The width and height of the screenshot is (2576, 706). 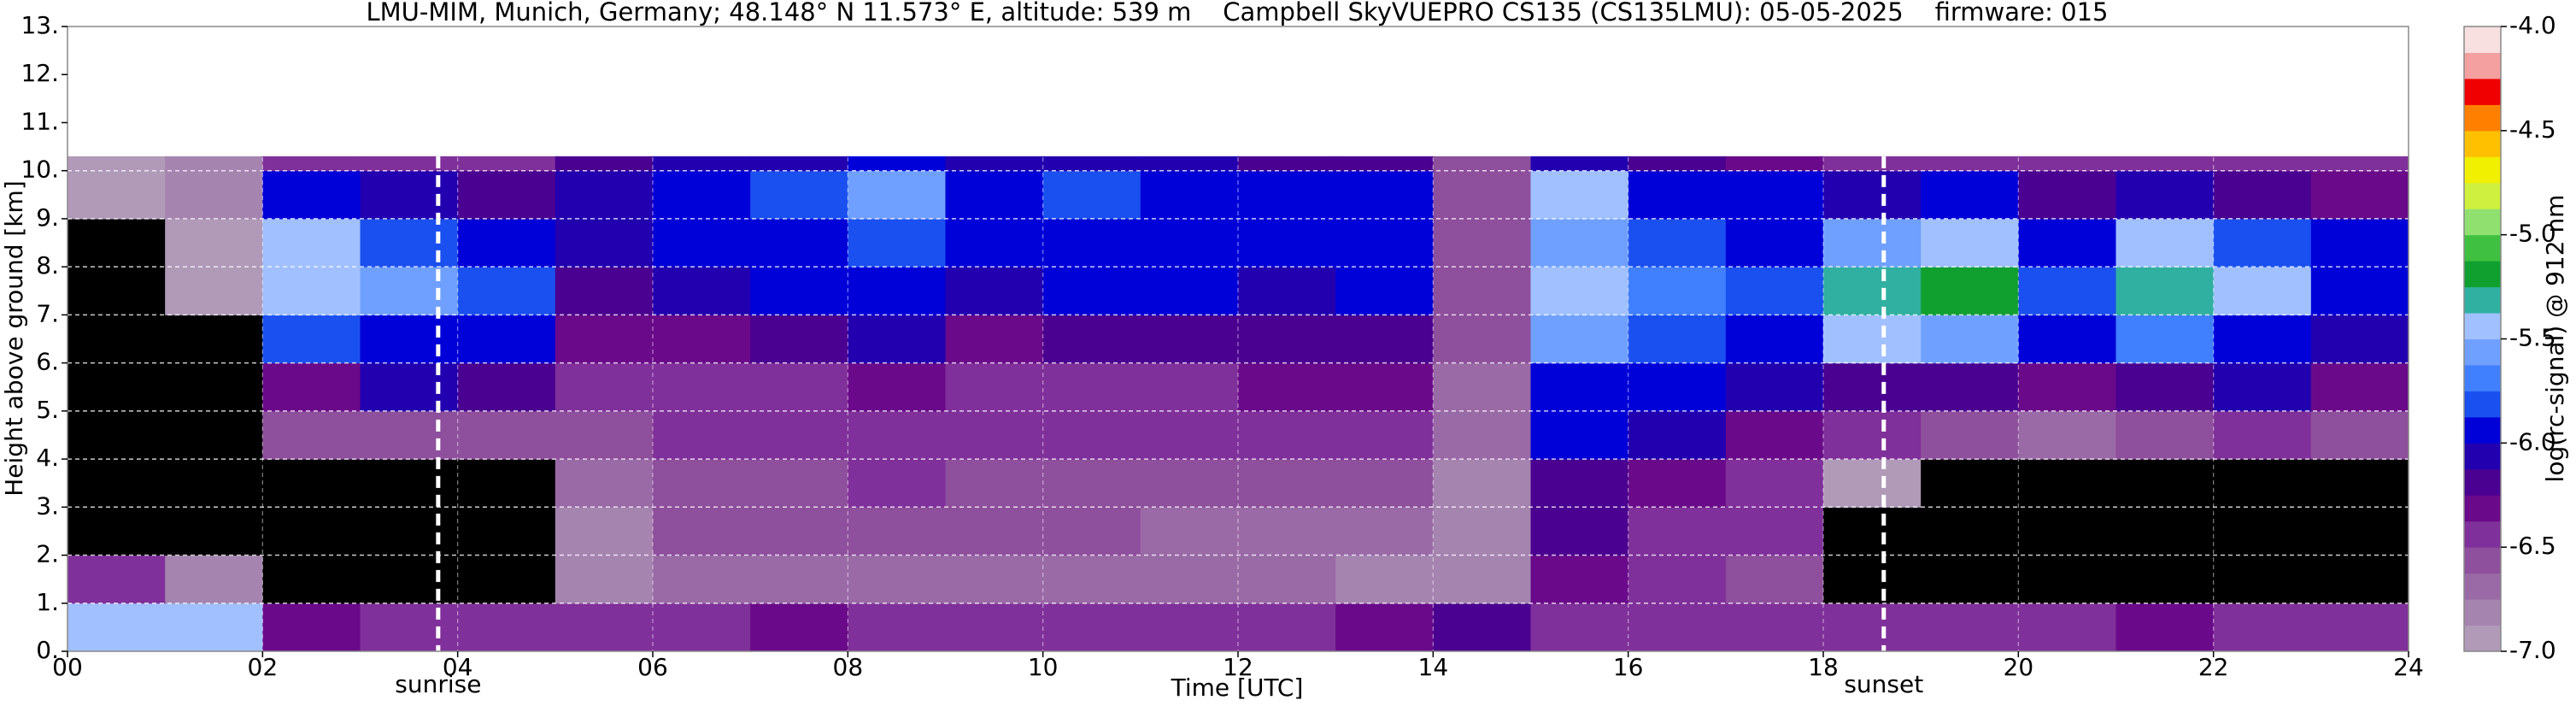 What do you see at coordinates (2532, 338) in the screenshot?
I see `colorbar-tick-label: -5.5` at bounding box center [2532, 338].